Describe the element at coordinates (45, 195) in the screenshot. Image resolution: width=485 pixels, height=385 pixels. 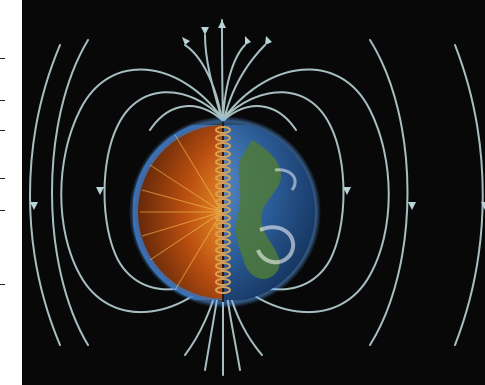
I see `field-line-far-left` at that location.